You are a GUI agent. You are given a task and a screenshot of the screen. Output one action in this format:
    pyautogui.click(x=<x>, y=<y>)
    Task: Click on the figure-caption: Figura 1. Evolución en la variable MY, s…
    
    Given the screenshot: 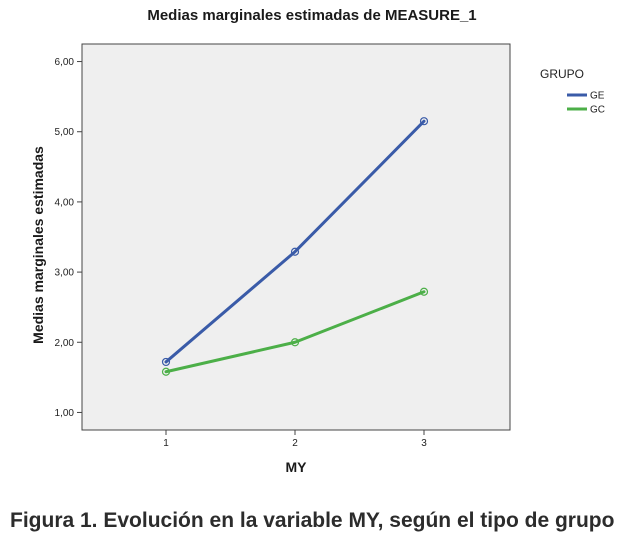 What is the action you would take?
    pyautogui.click(x=312, y=520)
    